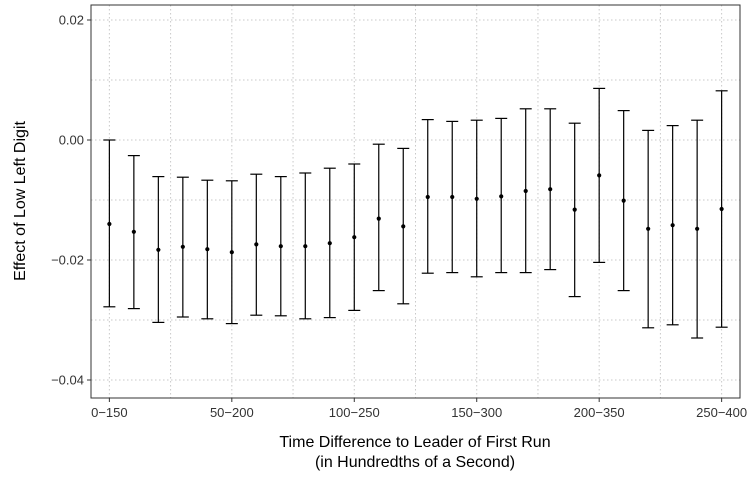  Describe the element at coordinates (71, 200) in the screenshot. I see `y-axis-ticks: −0.04 −0.02 0.00 0.02` at that location.